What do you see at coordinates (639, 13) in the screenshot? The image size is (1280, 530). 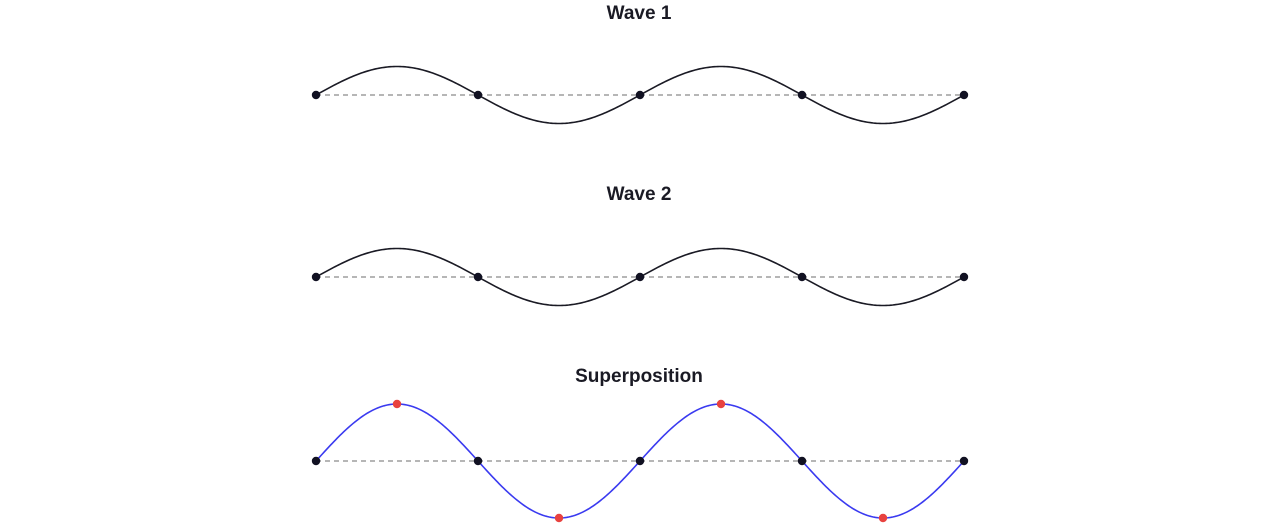 I see `panel-title-wave-1: Wave 1` at bounding box center [639, 13].